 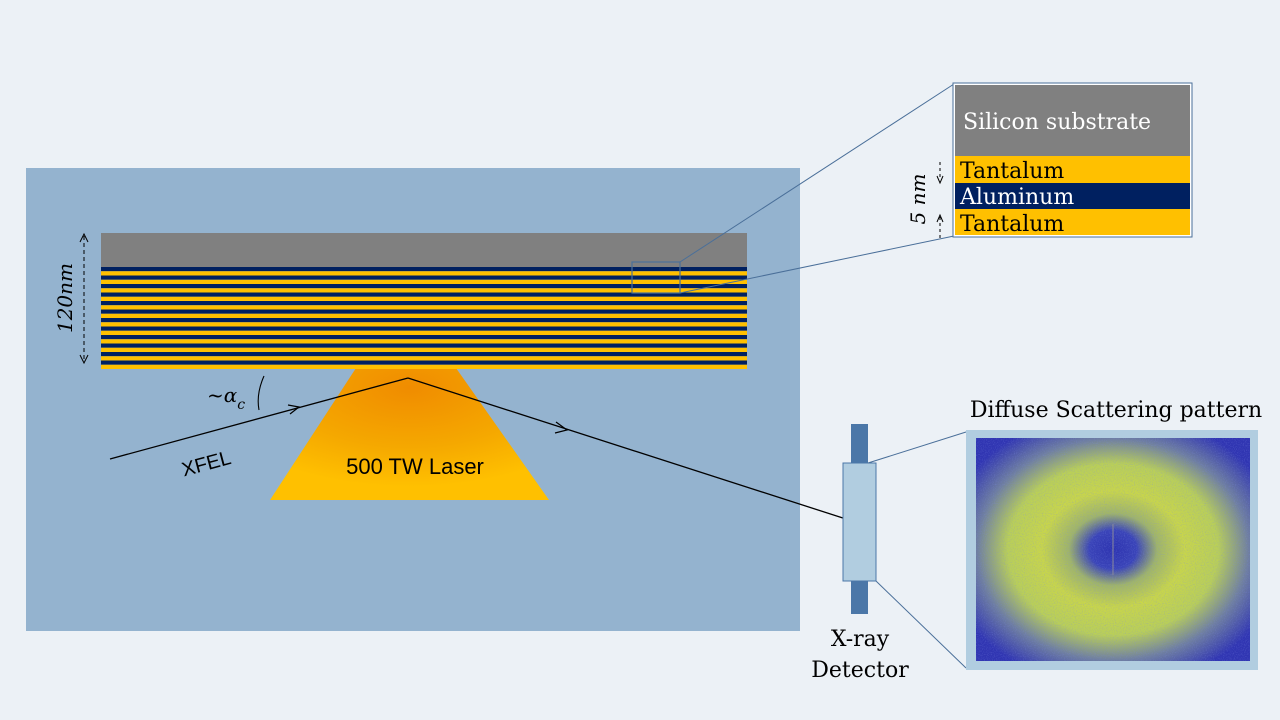 I want to click on pattern-title: Diffuse Scattering pattern, so click(x=1116, y=410).